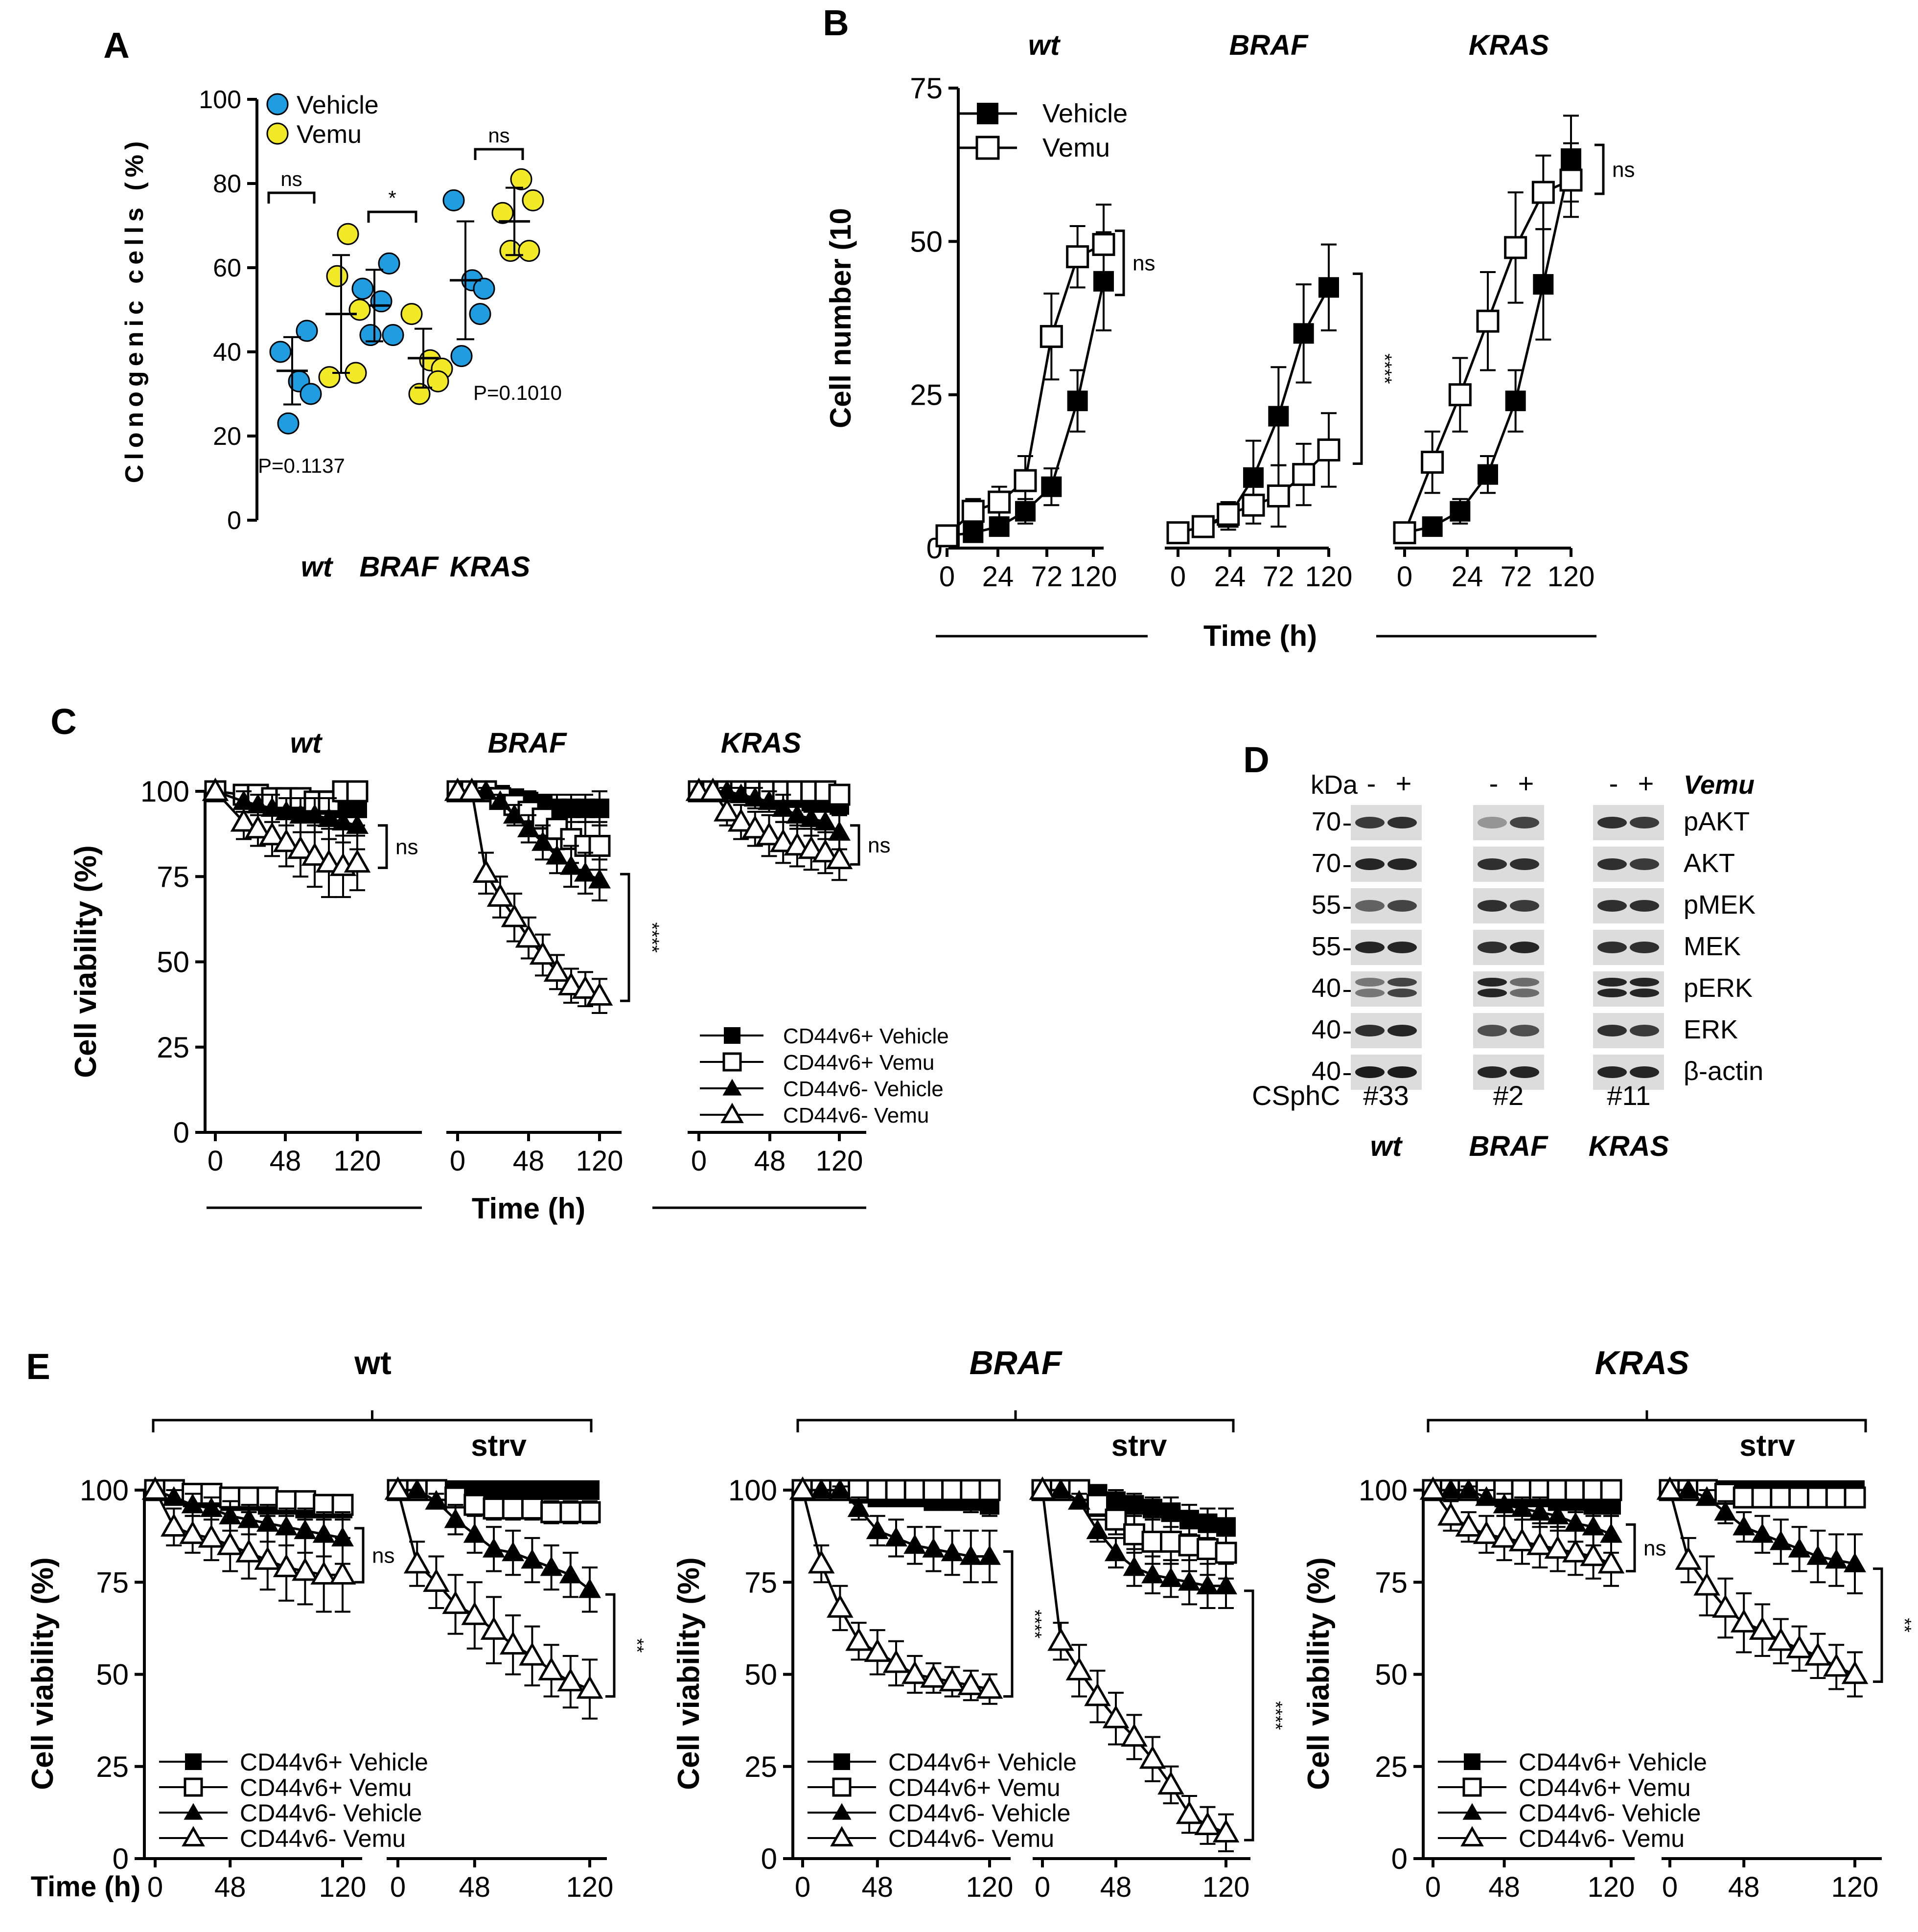  I want to click on strv-label: strv, so click(1767, 1446).